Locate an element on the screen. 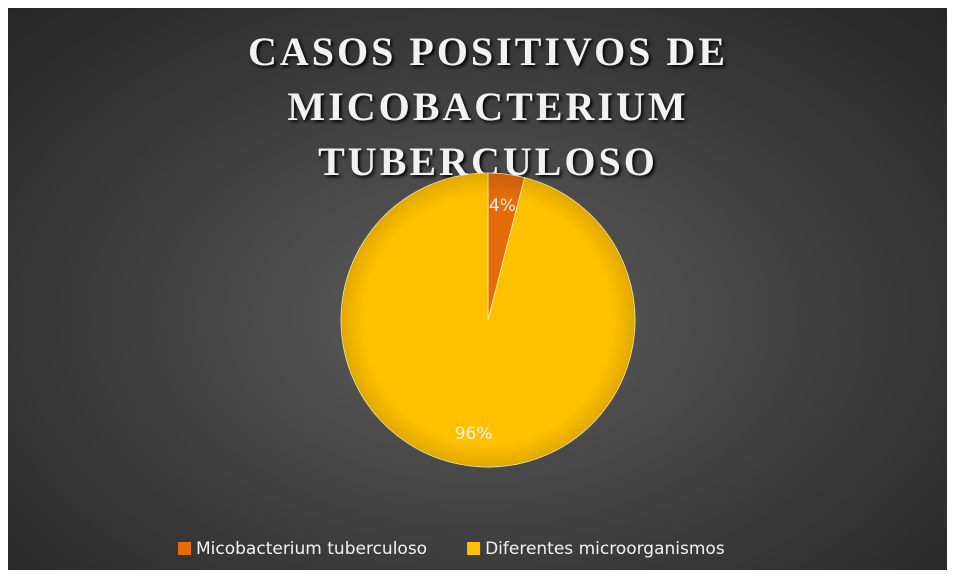 The height and width of the screenshot is (578, 955). legend-label: Diferentes microorganismos is located at coordinates (605, 549).